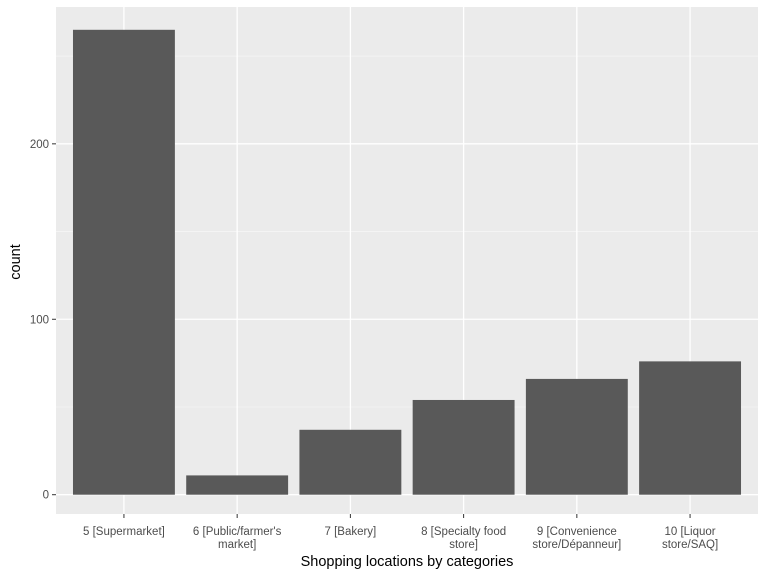  Describe the element at coordinates (690, 538) in the screenshot. I see `x-tick-label: 10 [Liquor store/SAQ]` at that location.